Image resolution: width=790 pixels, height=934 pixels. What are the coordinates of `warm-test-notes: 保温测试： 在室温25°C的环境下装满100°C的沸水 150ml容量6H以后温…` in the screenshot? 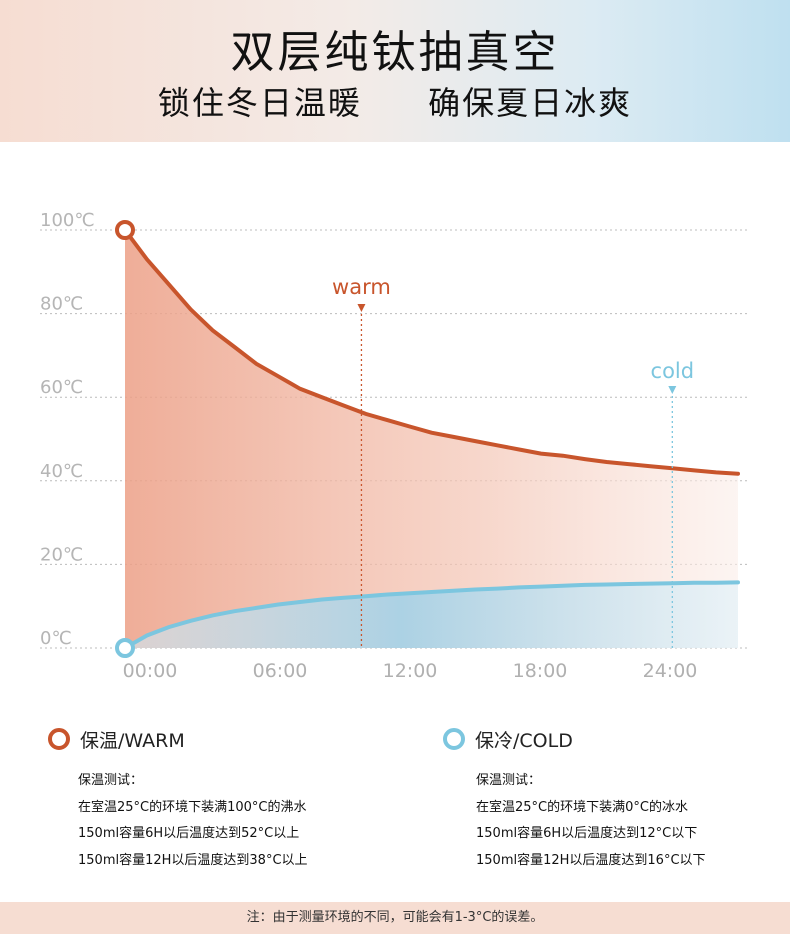 It's located at (193, 821).